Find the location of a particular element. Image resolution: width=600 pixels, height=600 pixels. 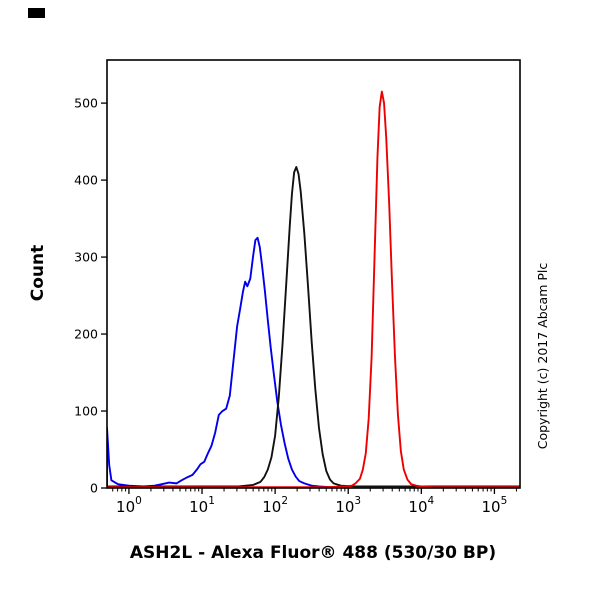

x-tick-label: 10² is located at coordinates (275, 505).